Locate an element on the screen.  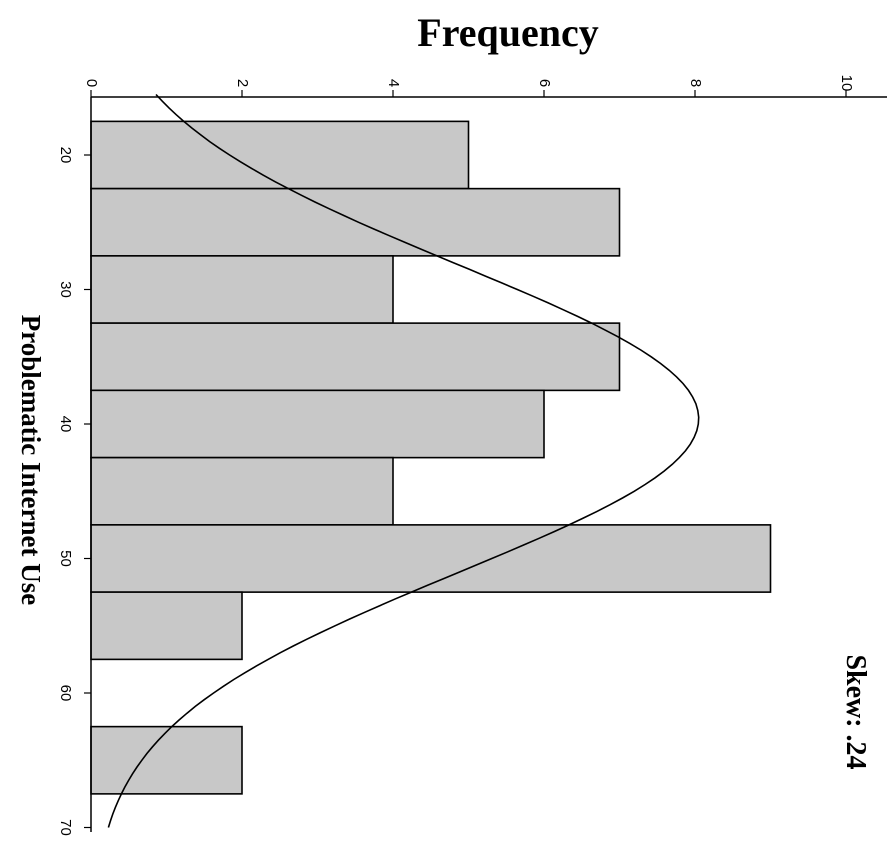
category-tick-label: 30 is located at coordinates (65, 289).